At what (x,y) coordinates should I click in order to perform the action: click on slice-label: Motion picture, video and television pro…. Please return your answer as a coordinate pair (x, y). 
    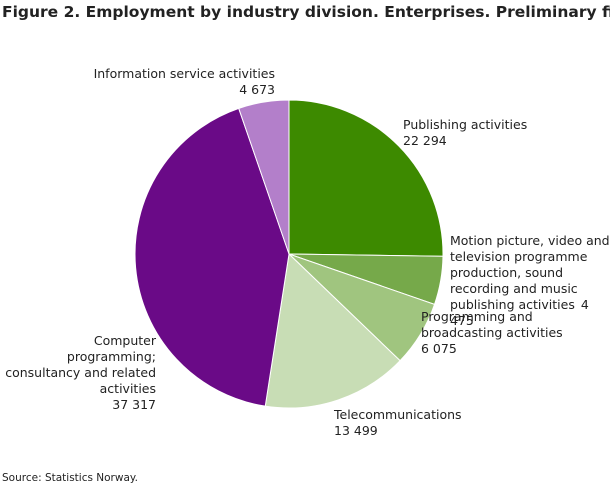
    Looking at the image, I should click on (530, 281).